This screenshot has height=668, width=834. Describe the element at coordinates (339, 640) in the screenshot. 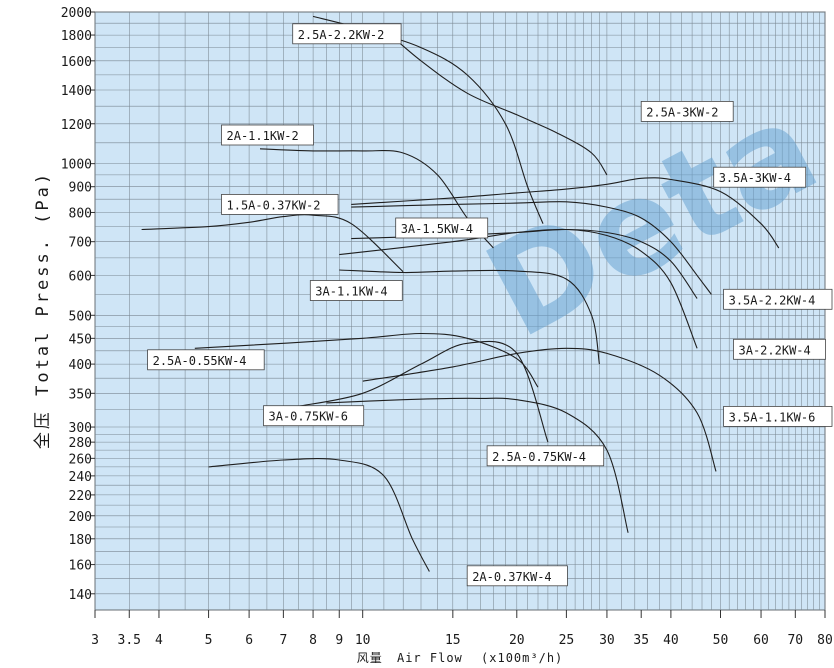

I see `x-tick-label: 9` at that location.